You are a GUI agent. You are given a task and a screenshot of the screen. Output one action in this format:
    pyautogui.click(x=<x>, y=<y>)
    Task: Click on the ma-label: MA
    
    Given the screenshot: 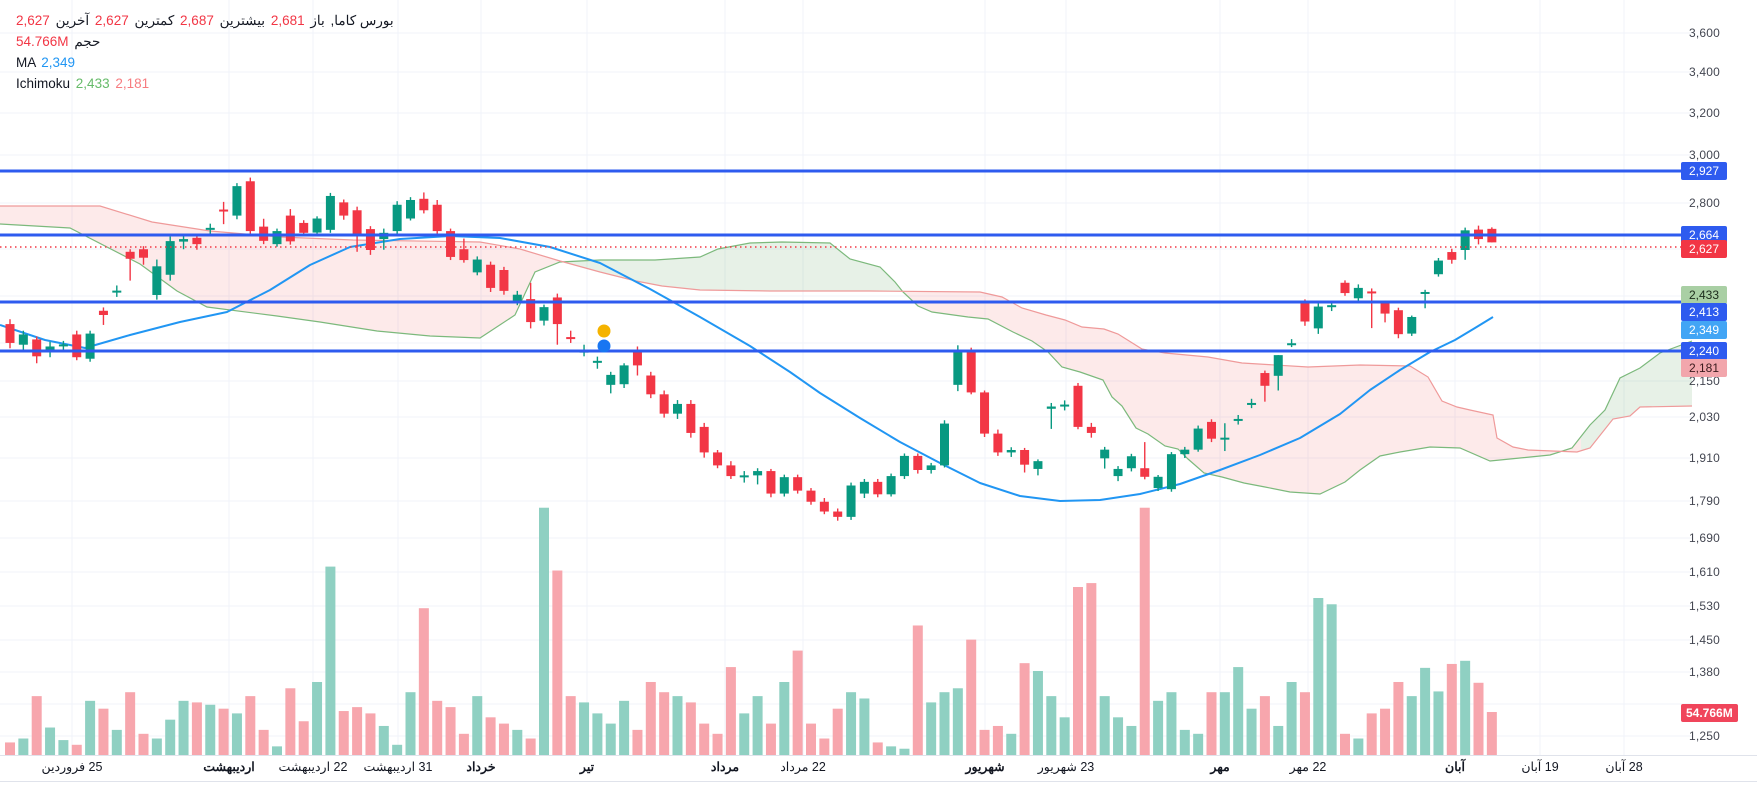 What is the action you would take?
    pyautogui.click(x=26, y=62)
    